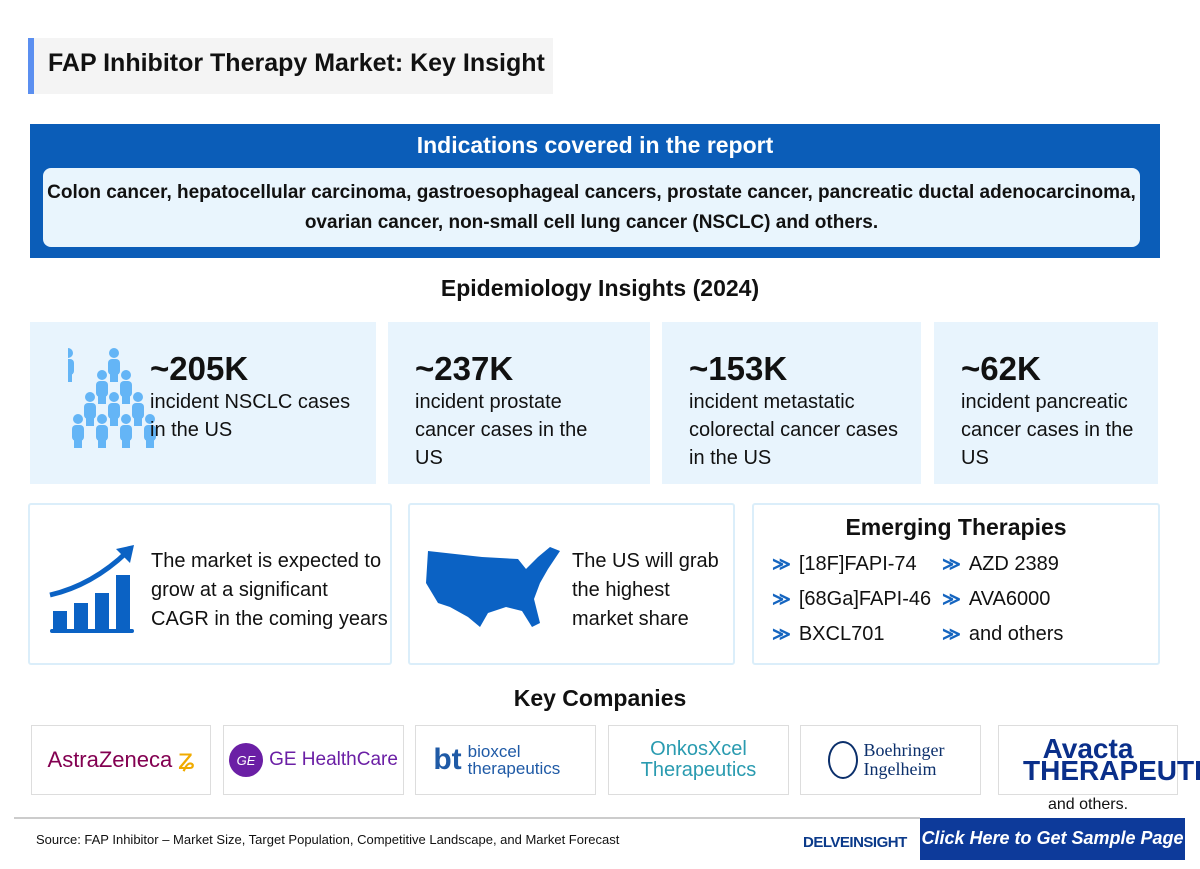  I want to click on us-map-icon, so click(493, 587).